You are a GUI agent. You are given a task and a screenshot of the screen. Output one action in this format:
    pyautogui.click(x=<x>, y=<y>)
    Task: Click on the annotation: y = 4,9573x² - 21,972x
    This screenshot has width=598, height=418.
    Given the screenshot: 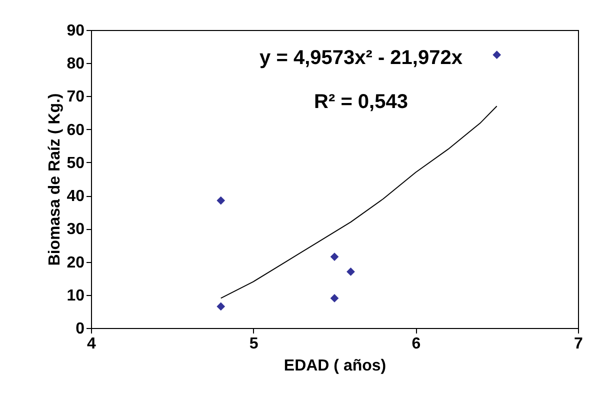 What is the action you would take?
    pyautogui.click(x=361, y=58)
    